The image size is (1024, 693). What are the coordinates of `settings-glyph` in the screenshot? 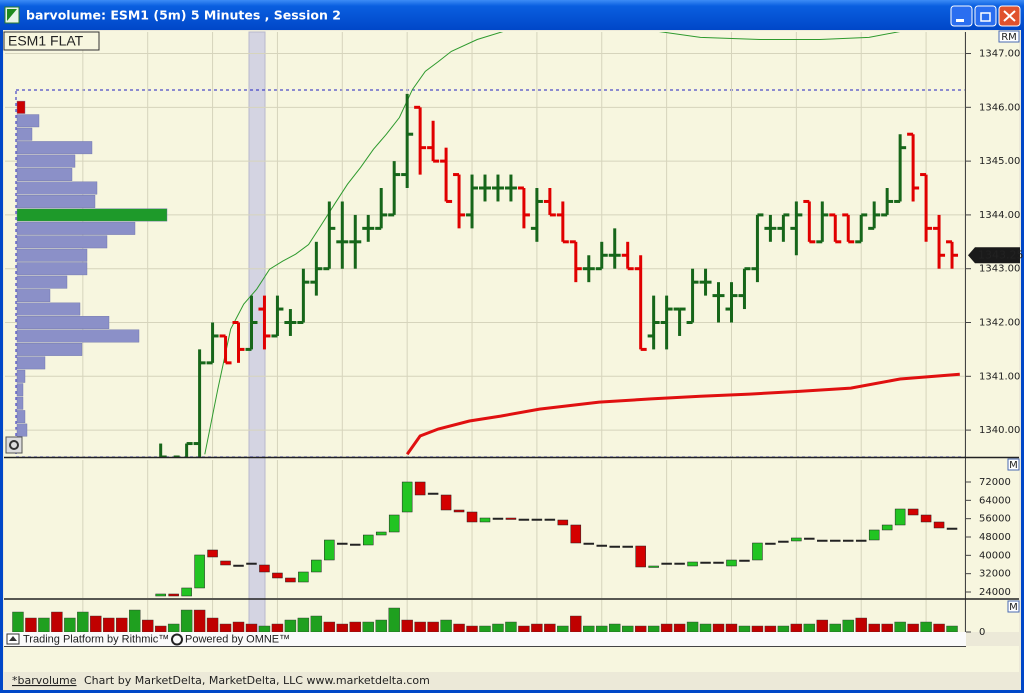 It's located at (14, 445).